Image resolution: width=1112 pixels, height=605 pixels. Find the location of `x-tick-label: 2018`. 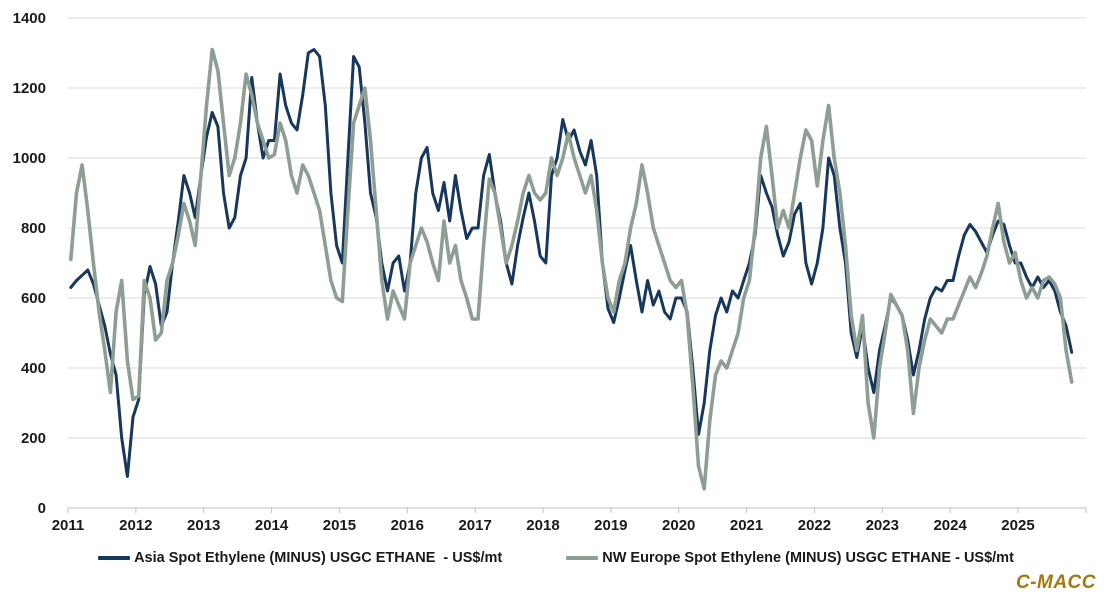

x-tick-label: 2018 is located at coordinates (542, 525).